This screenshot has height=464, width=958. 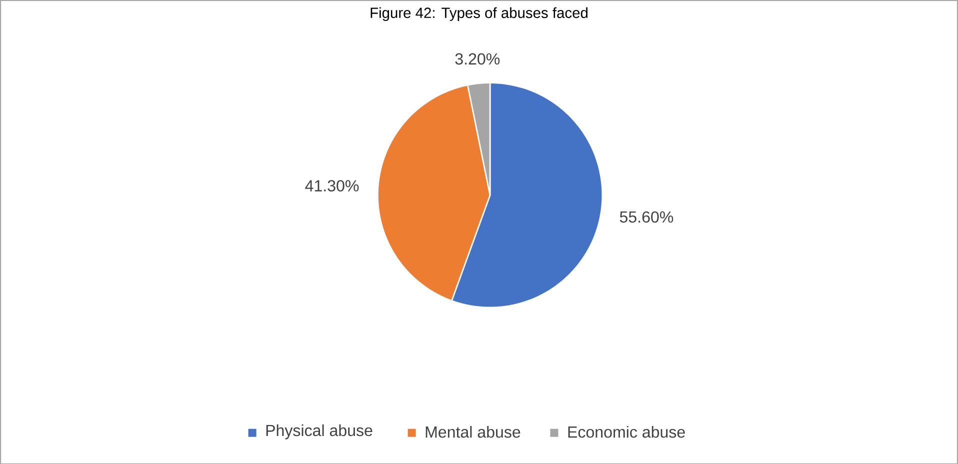 I want to click on data-label: 3.20%, so click(x=477, y=58).